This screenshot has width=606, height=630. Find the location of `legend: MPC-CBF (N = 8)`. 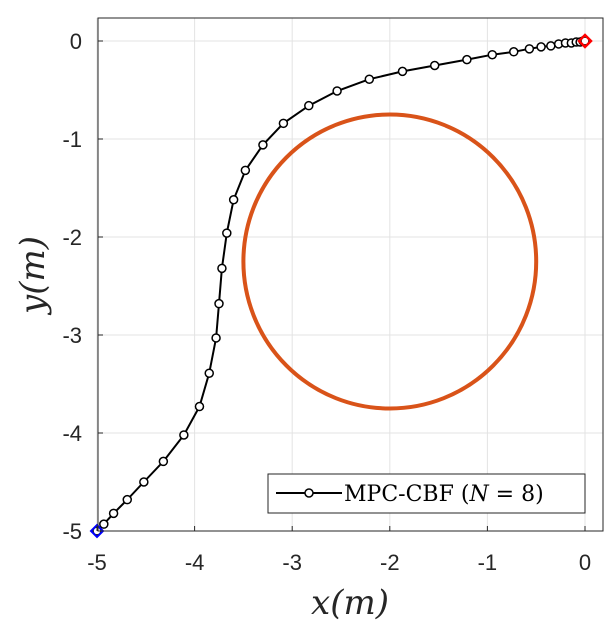

legend: MPC-CBF (N = 8) is located at coordinates (426, 493).